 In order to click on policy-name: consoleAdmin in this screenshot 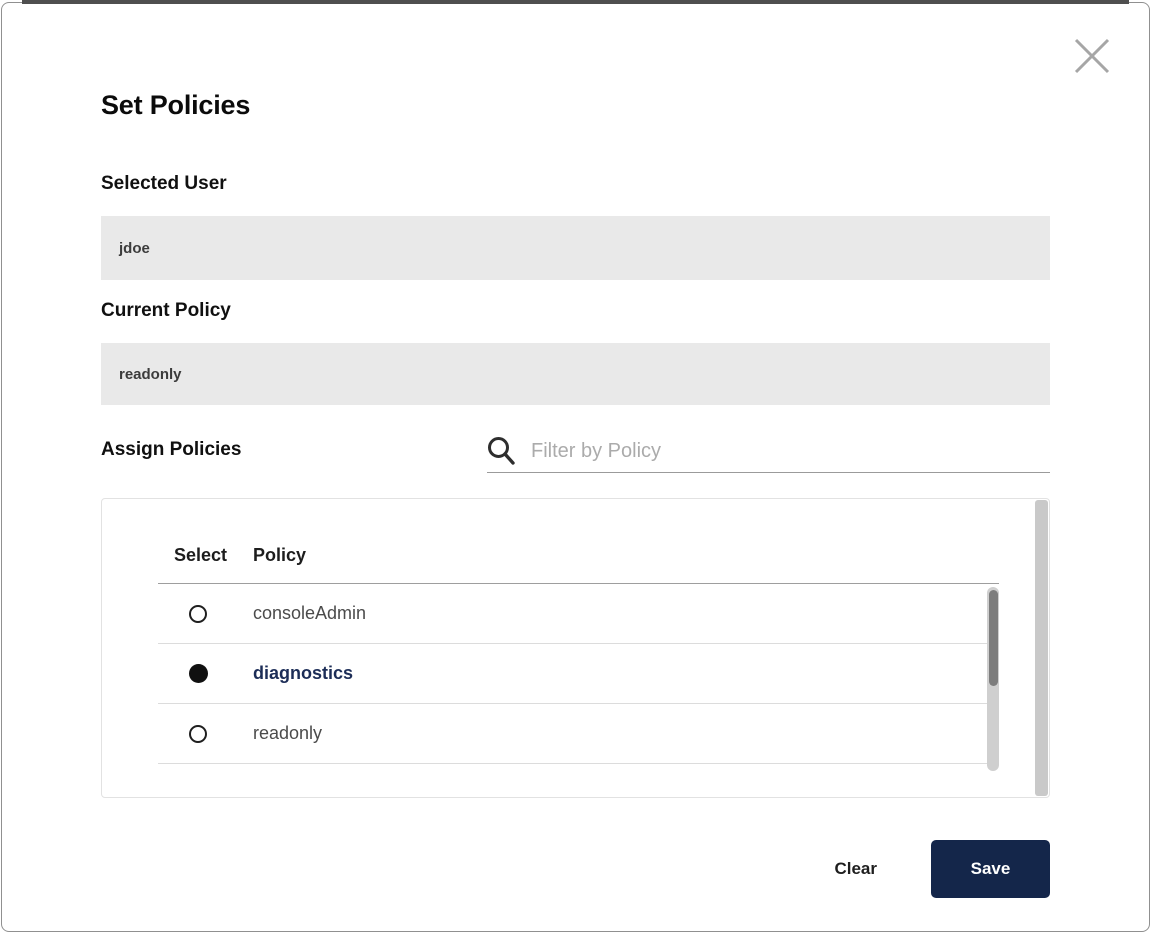, I will do `click(310, 613)`.